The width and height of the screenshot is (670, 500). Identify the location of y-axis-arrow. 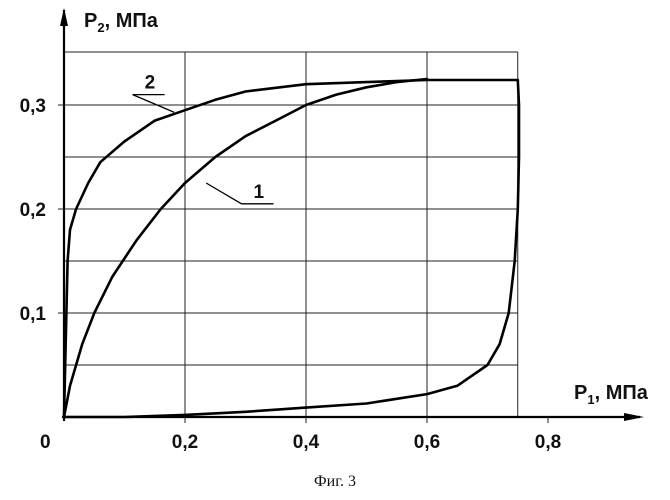
(64, 17).